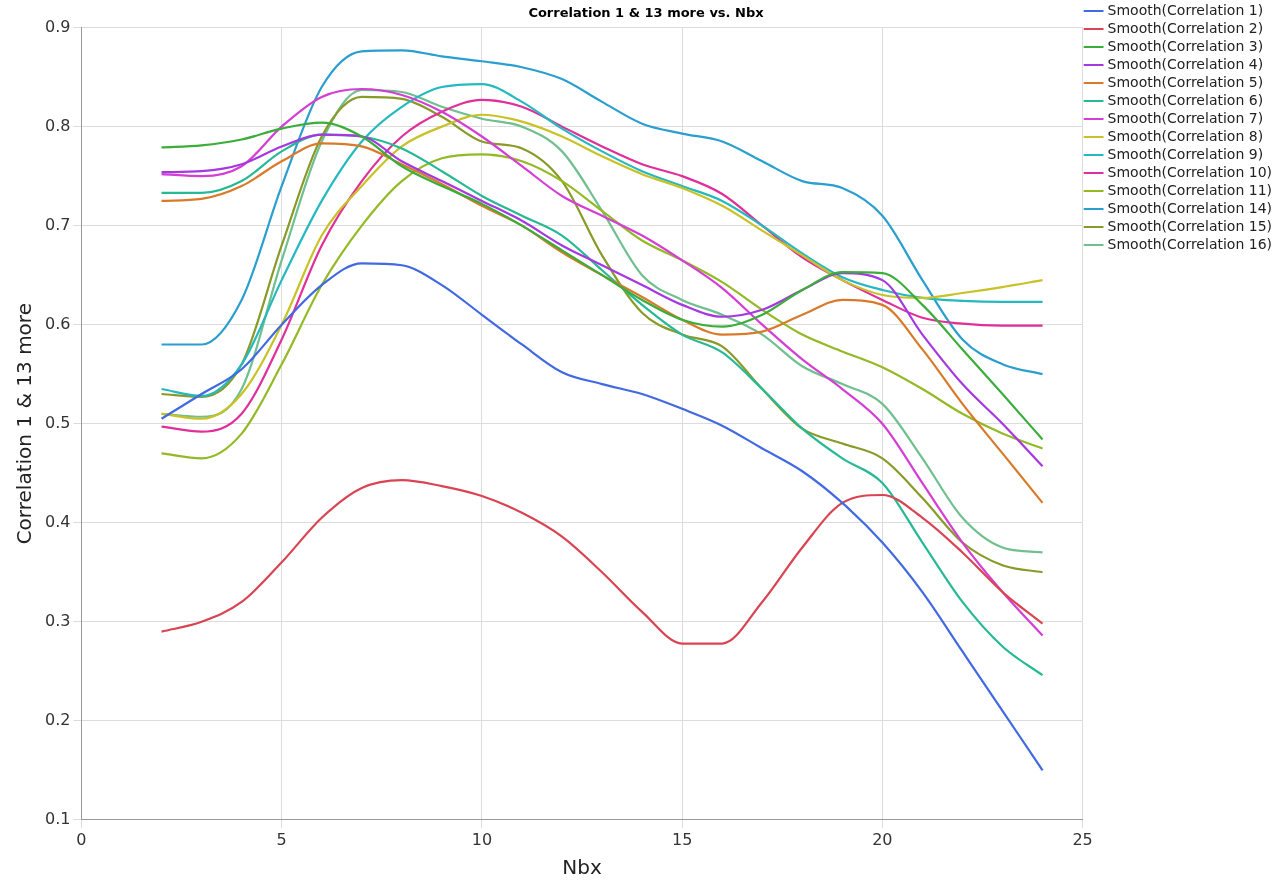 The width and height of the screenshot is (1286, 889). I want to click on legend-label: Smooth(Correlation 2), so click(1185, 27).